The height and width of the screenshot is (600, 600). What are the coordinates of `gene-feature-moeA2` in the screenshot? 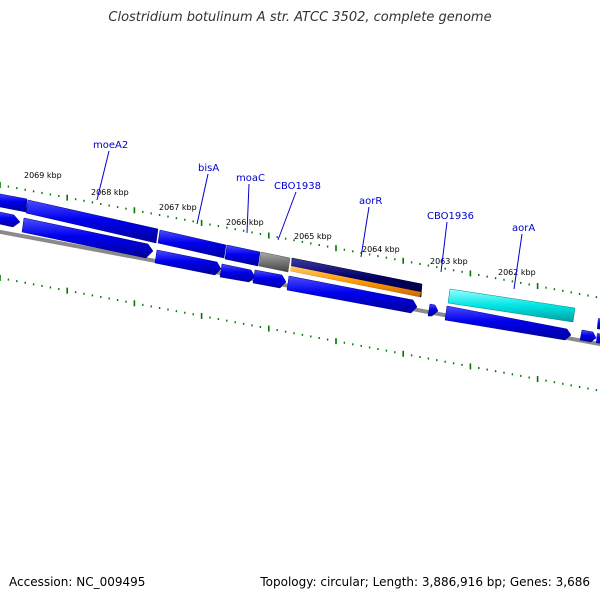 It's located at (92, 221).